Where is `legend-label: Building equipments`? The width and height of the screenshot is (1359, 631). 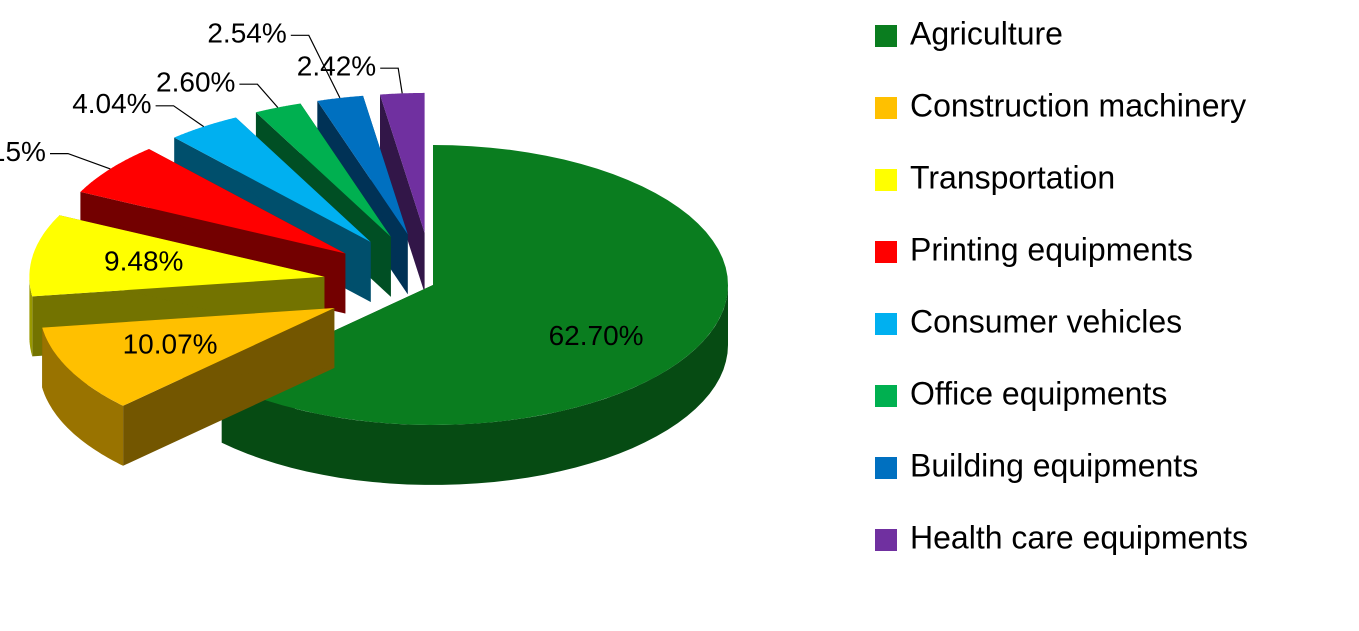
legend-label: Building equipments is located at coordinates (1054, 465).